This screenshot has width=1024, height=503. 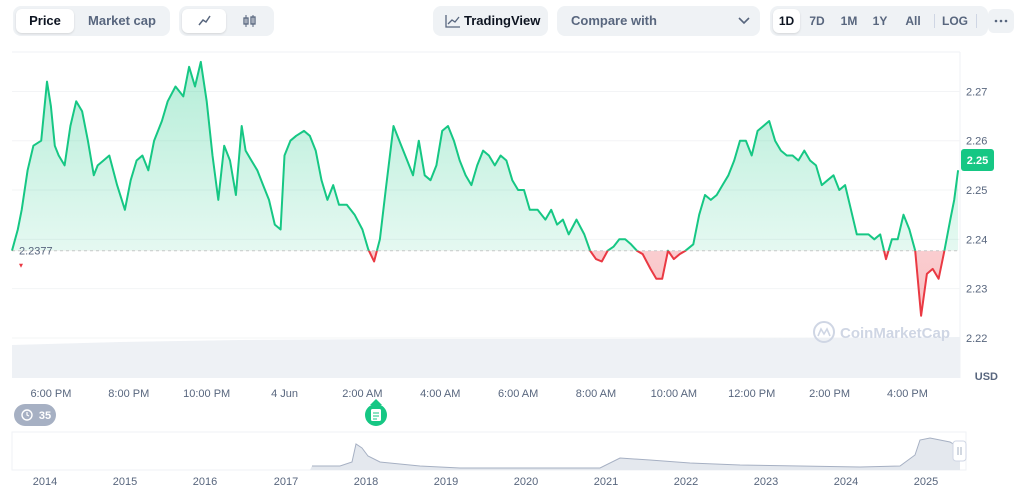 What do you see at coordinates (45, 416) in the screenshot?
I see `history-badge-count: 35` at bounding box center [45, 416].